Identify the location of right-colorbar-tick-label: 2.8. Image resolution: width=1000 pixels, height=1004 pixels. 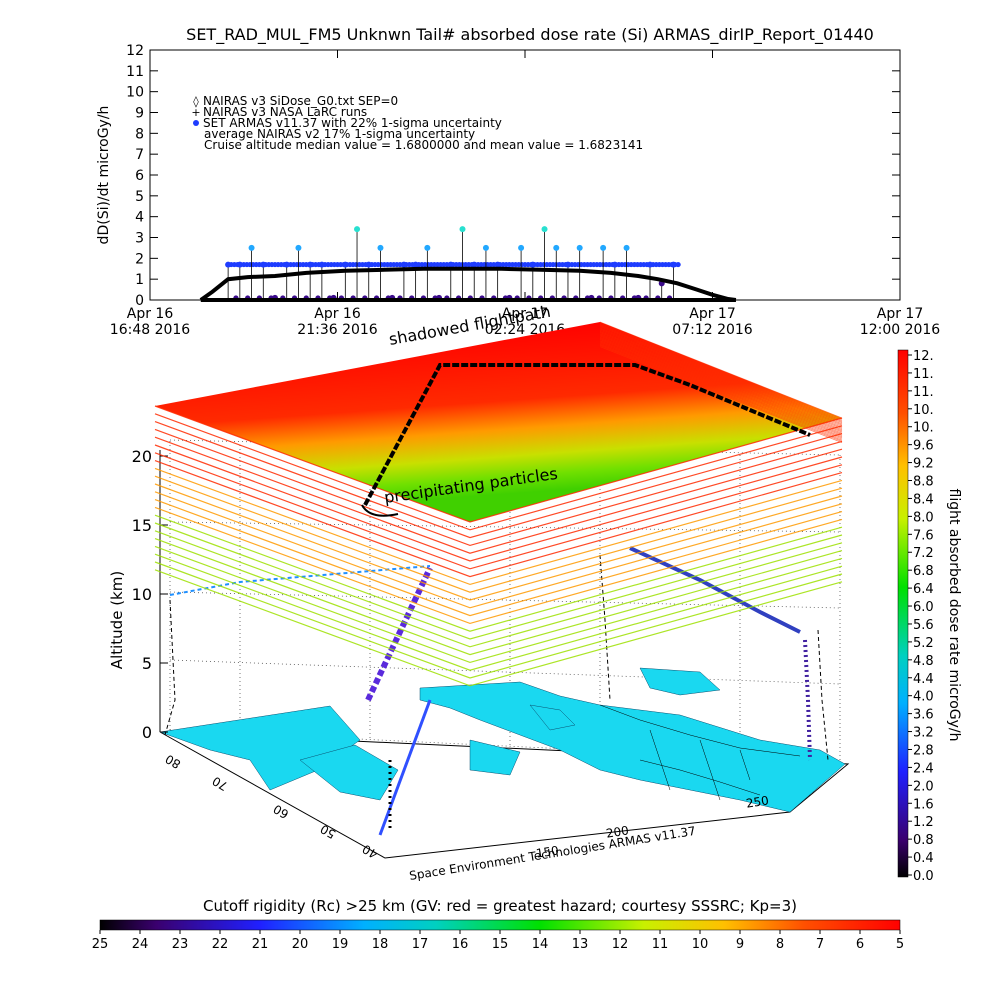
(923, 750).